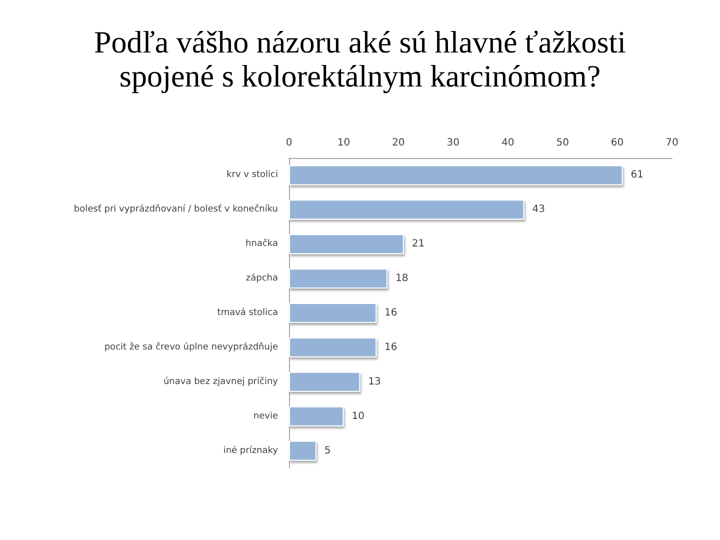  Describe the element at coordinates (418, 244) in the screenshot. I see `data-label: 21` at that location.